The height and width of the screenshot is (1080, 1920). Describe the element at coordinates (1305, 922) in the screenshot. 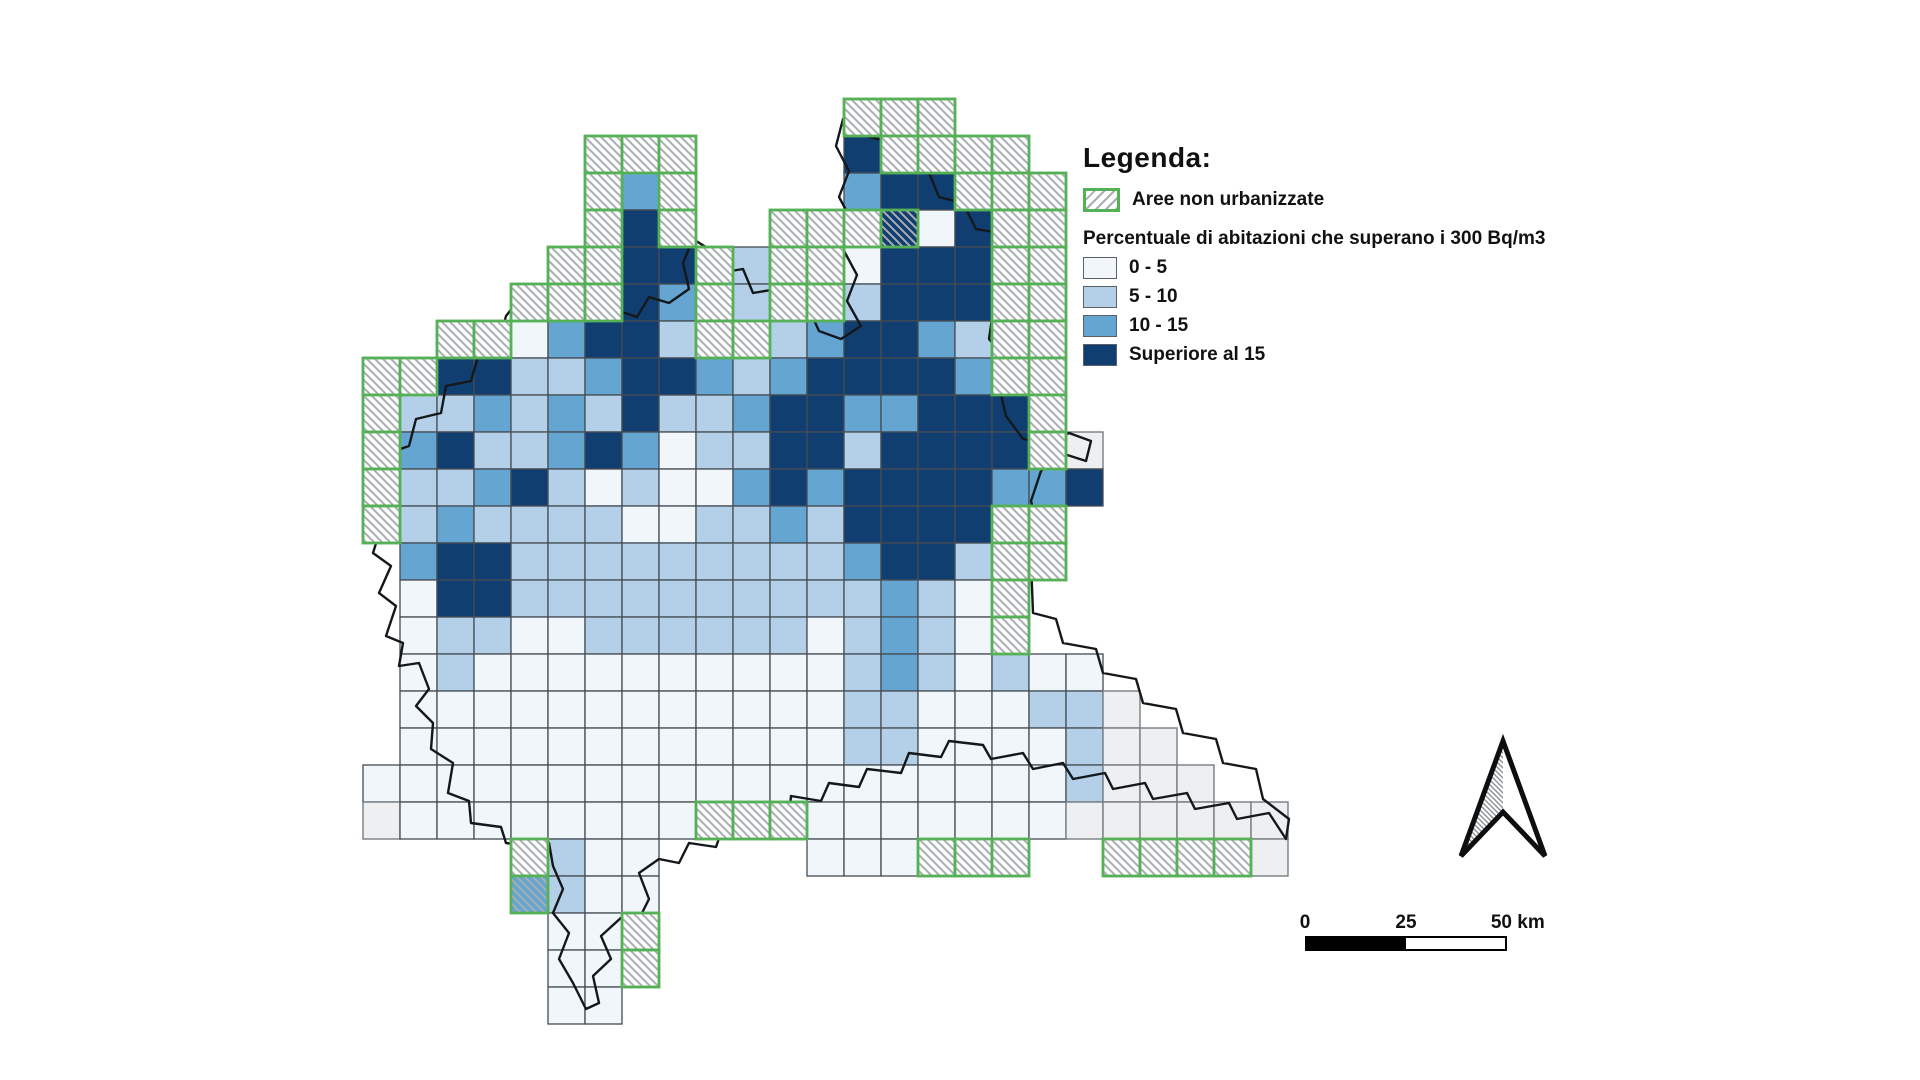

I see `scale-tick-label: 0` at that location.